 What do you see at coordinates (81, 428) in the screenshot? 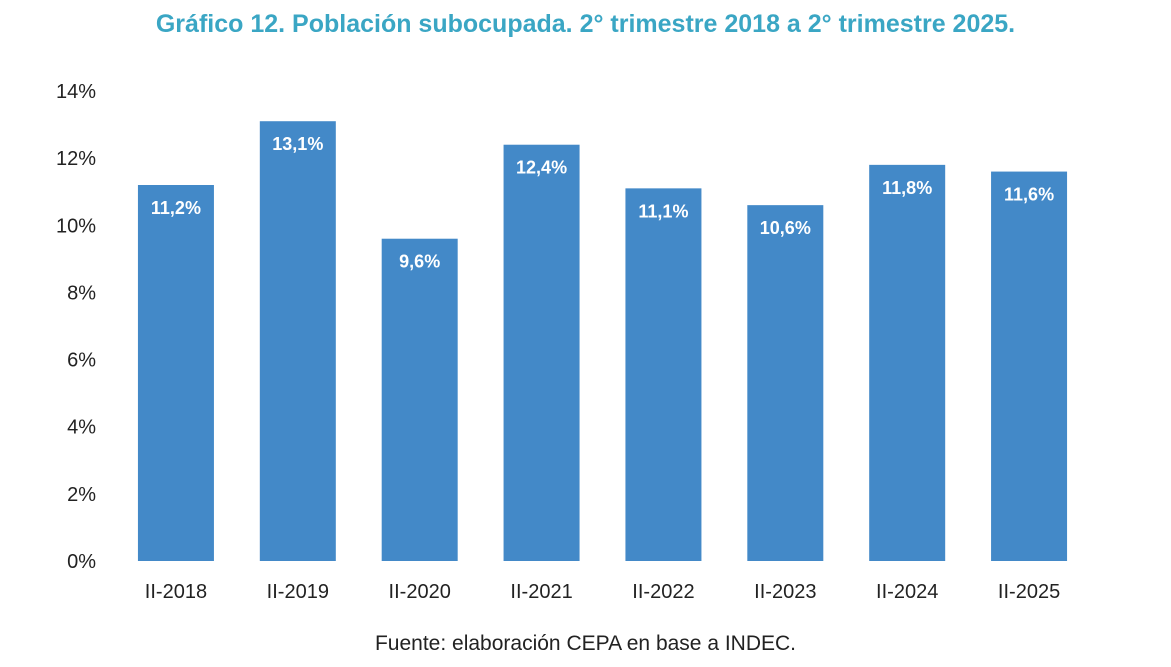
I see `y-tick-label: 4%` at bounding box center [81, 428].